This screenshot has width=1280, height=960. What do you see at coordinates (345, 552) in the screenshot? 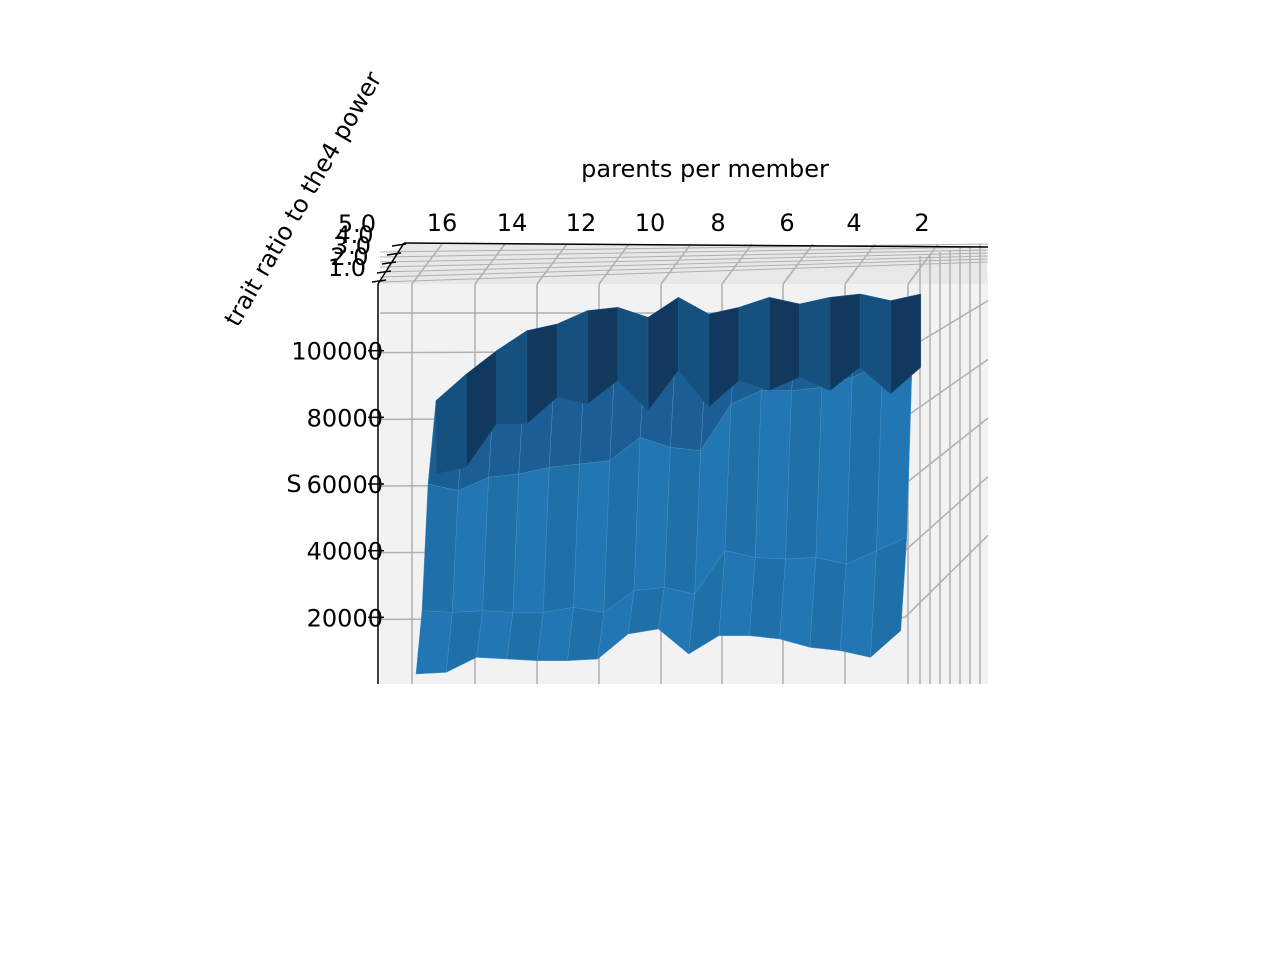
I see `z-tick-label: 40000` at bounding box center [345, 552].